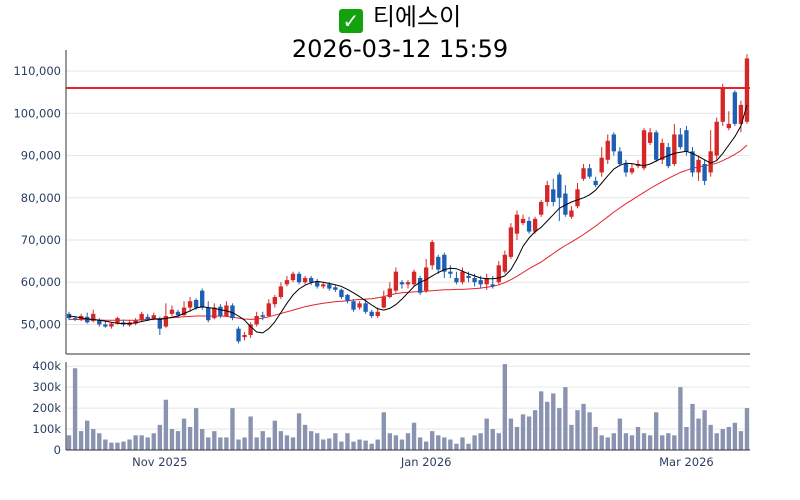  What do you see at coordinates (41, 282) in the screenshot?
I see `price-tick-label: 60,000` at bounding box center [41, 282].